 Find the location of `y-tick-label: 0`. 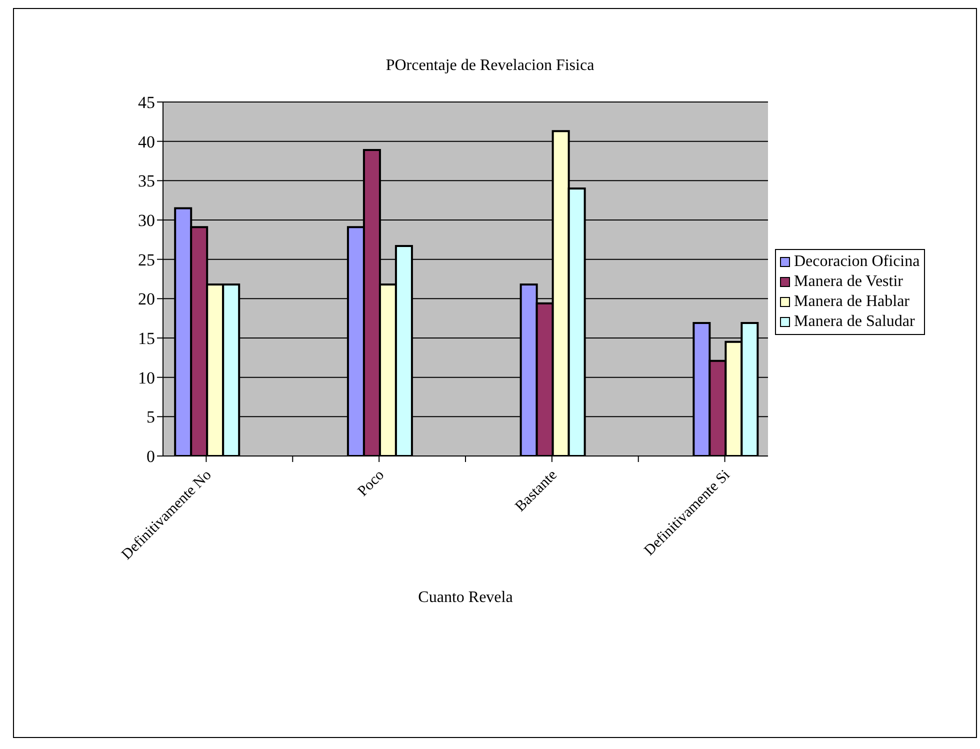

y-tick-label: 0 is located at coordinates (150, 456).